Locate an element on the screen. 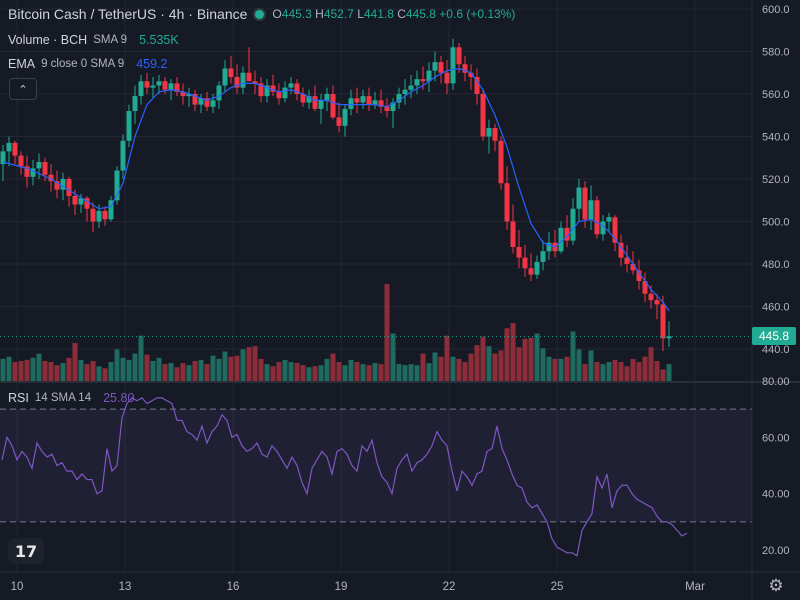 This screenshot has height=600, width=800. ema-legend: EMA 9 close 0 SMA 9 459.2 is located at coordinates (87, 64).